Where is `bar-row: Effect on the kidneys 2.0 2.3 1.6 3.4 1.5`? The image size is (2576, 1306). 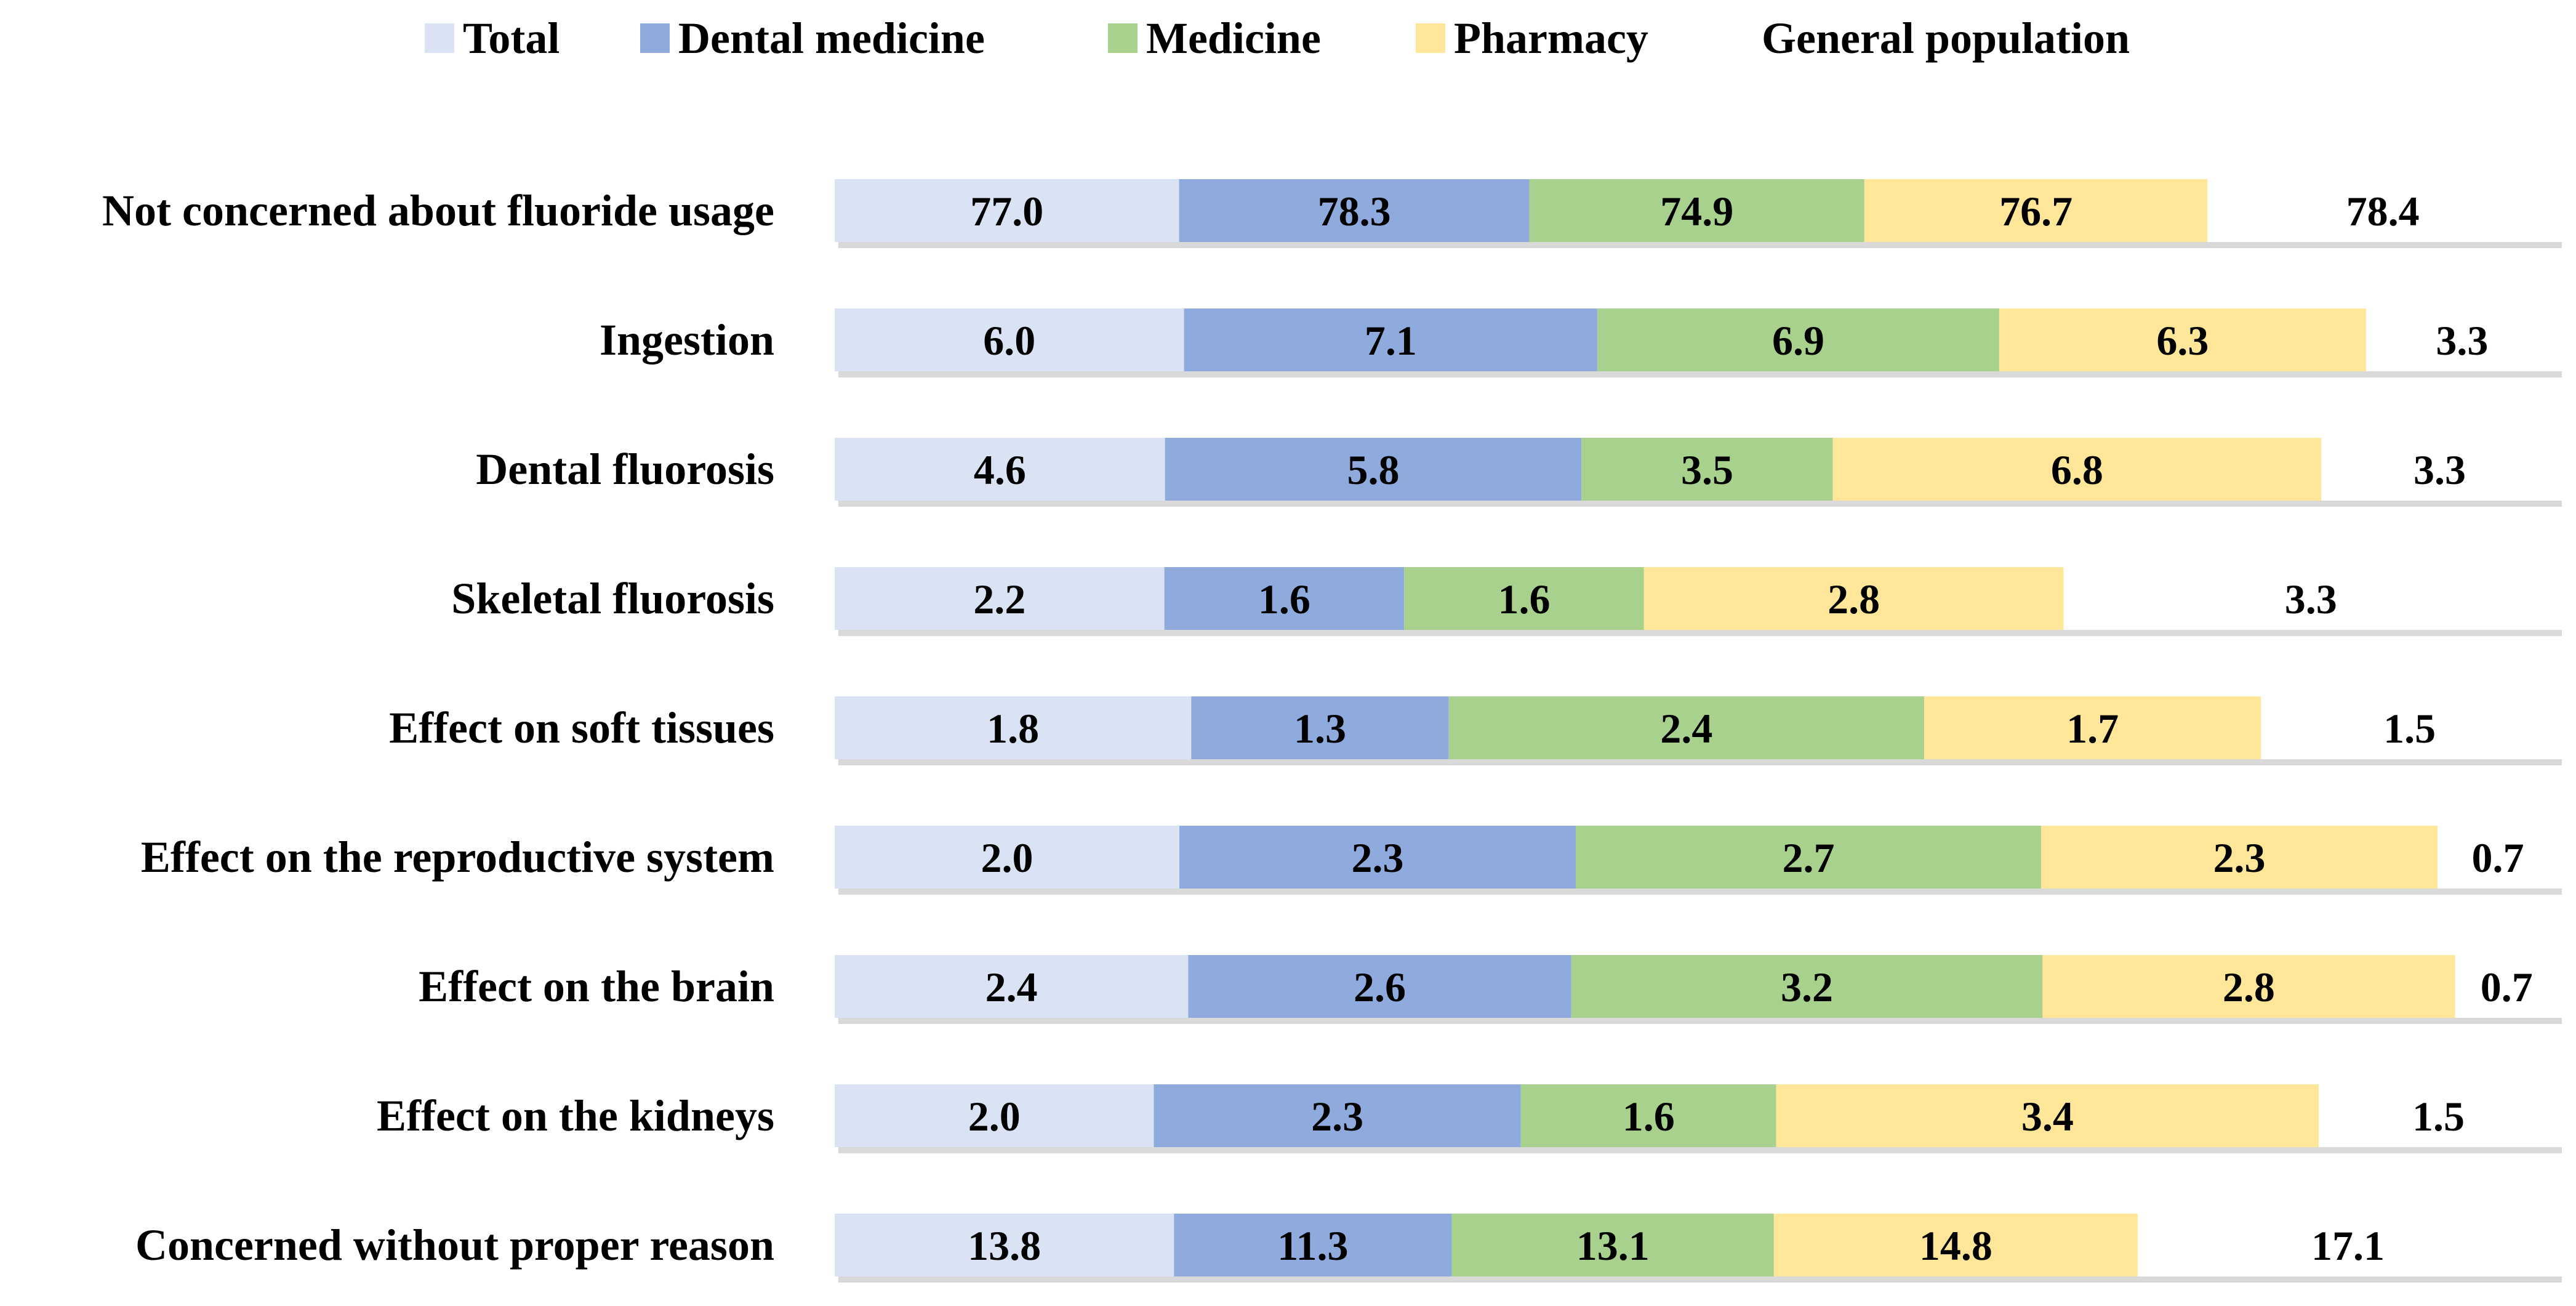 bar-row: Effect on the kidneys 2.0 2.3 1.6 3.4 1.5 is located at coordinates (1470, 1118).